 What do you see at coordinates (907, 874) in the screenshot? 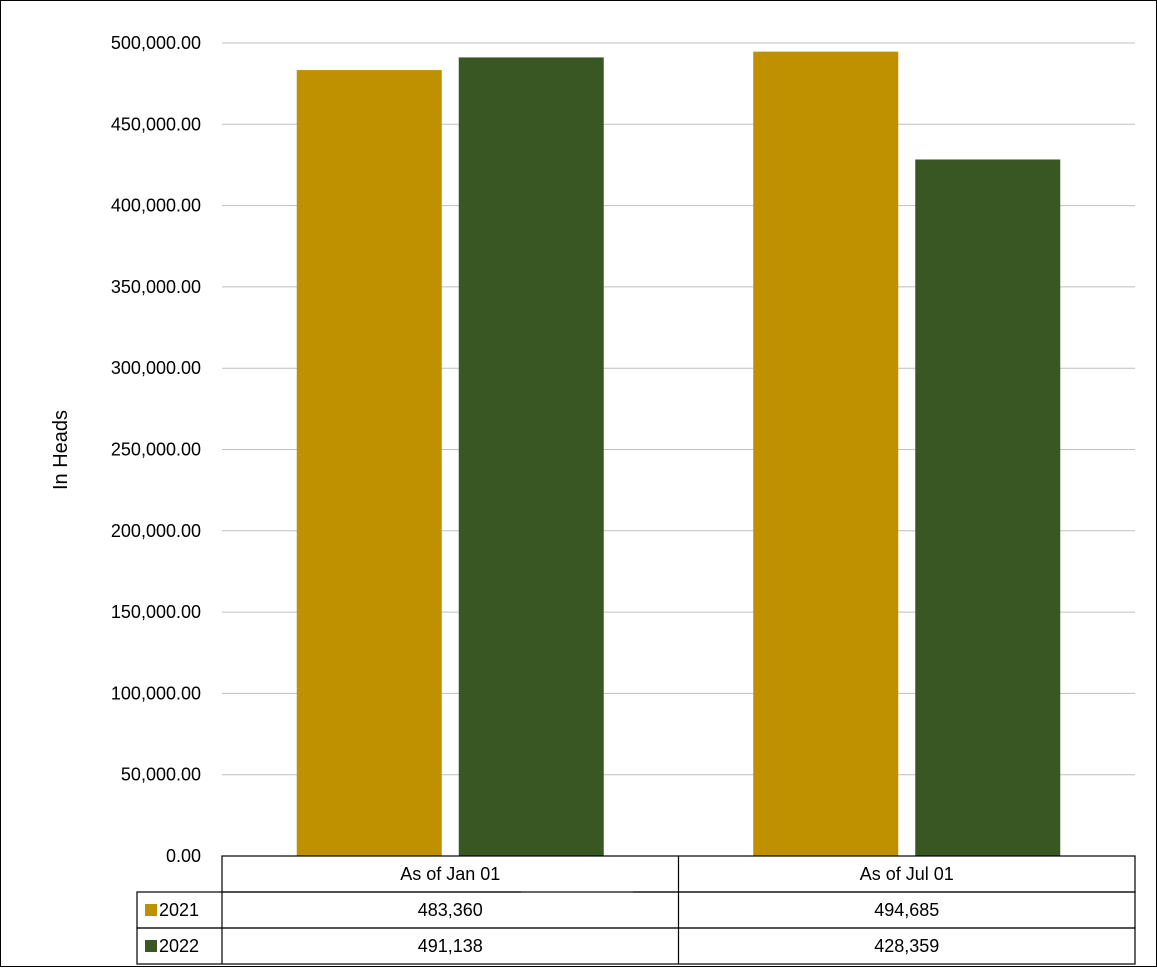
I see `x-category-label: As of Jul 01` at bounding box center [907, 874].